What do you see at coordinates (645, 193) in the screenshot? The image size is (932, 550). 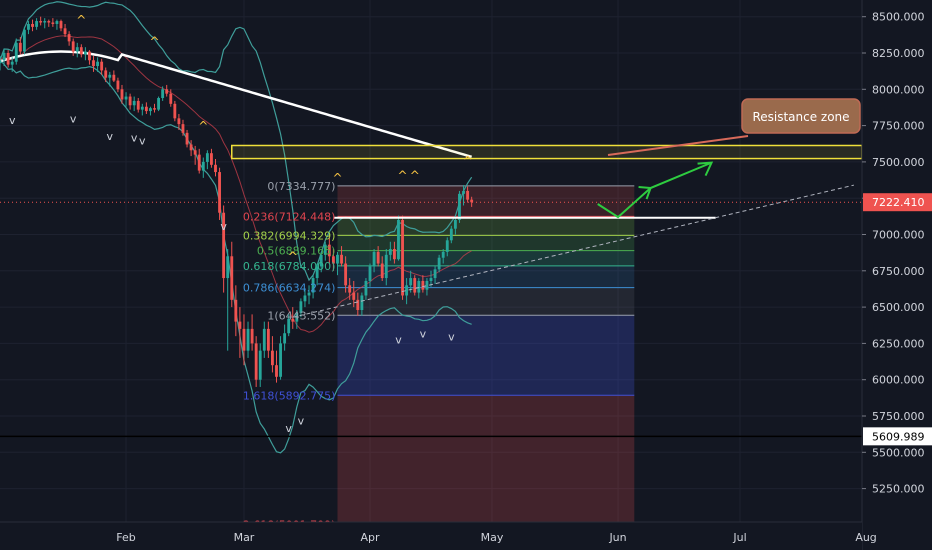 I see `projection-arrow-head-mid` at bounding box center [645, 193].